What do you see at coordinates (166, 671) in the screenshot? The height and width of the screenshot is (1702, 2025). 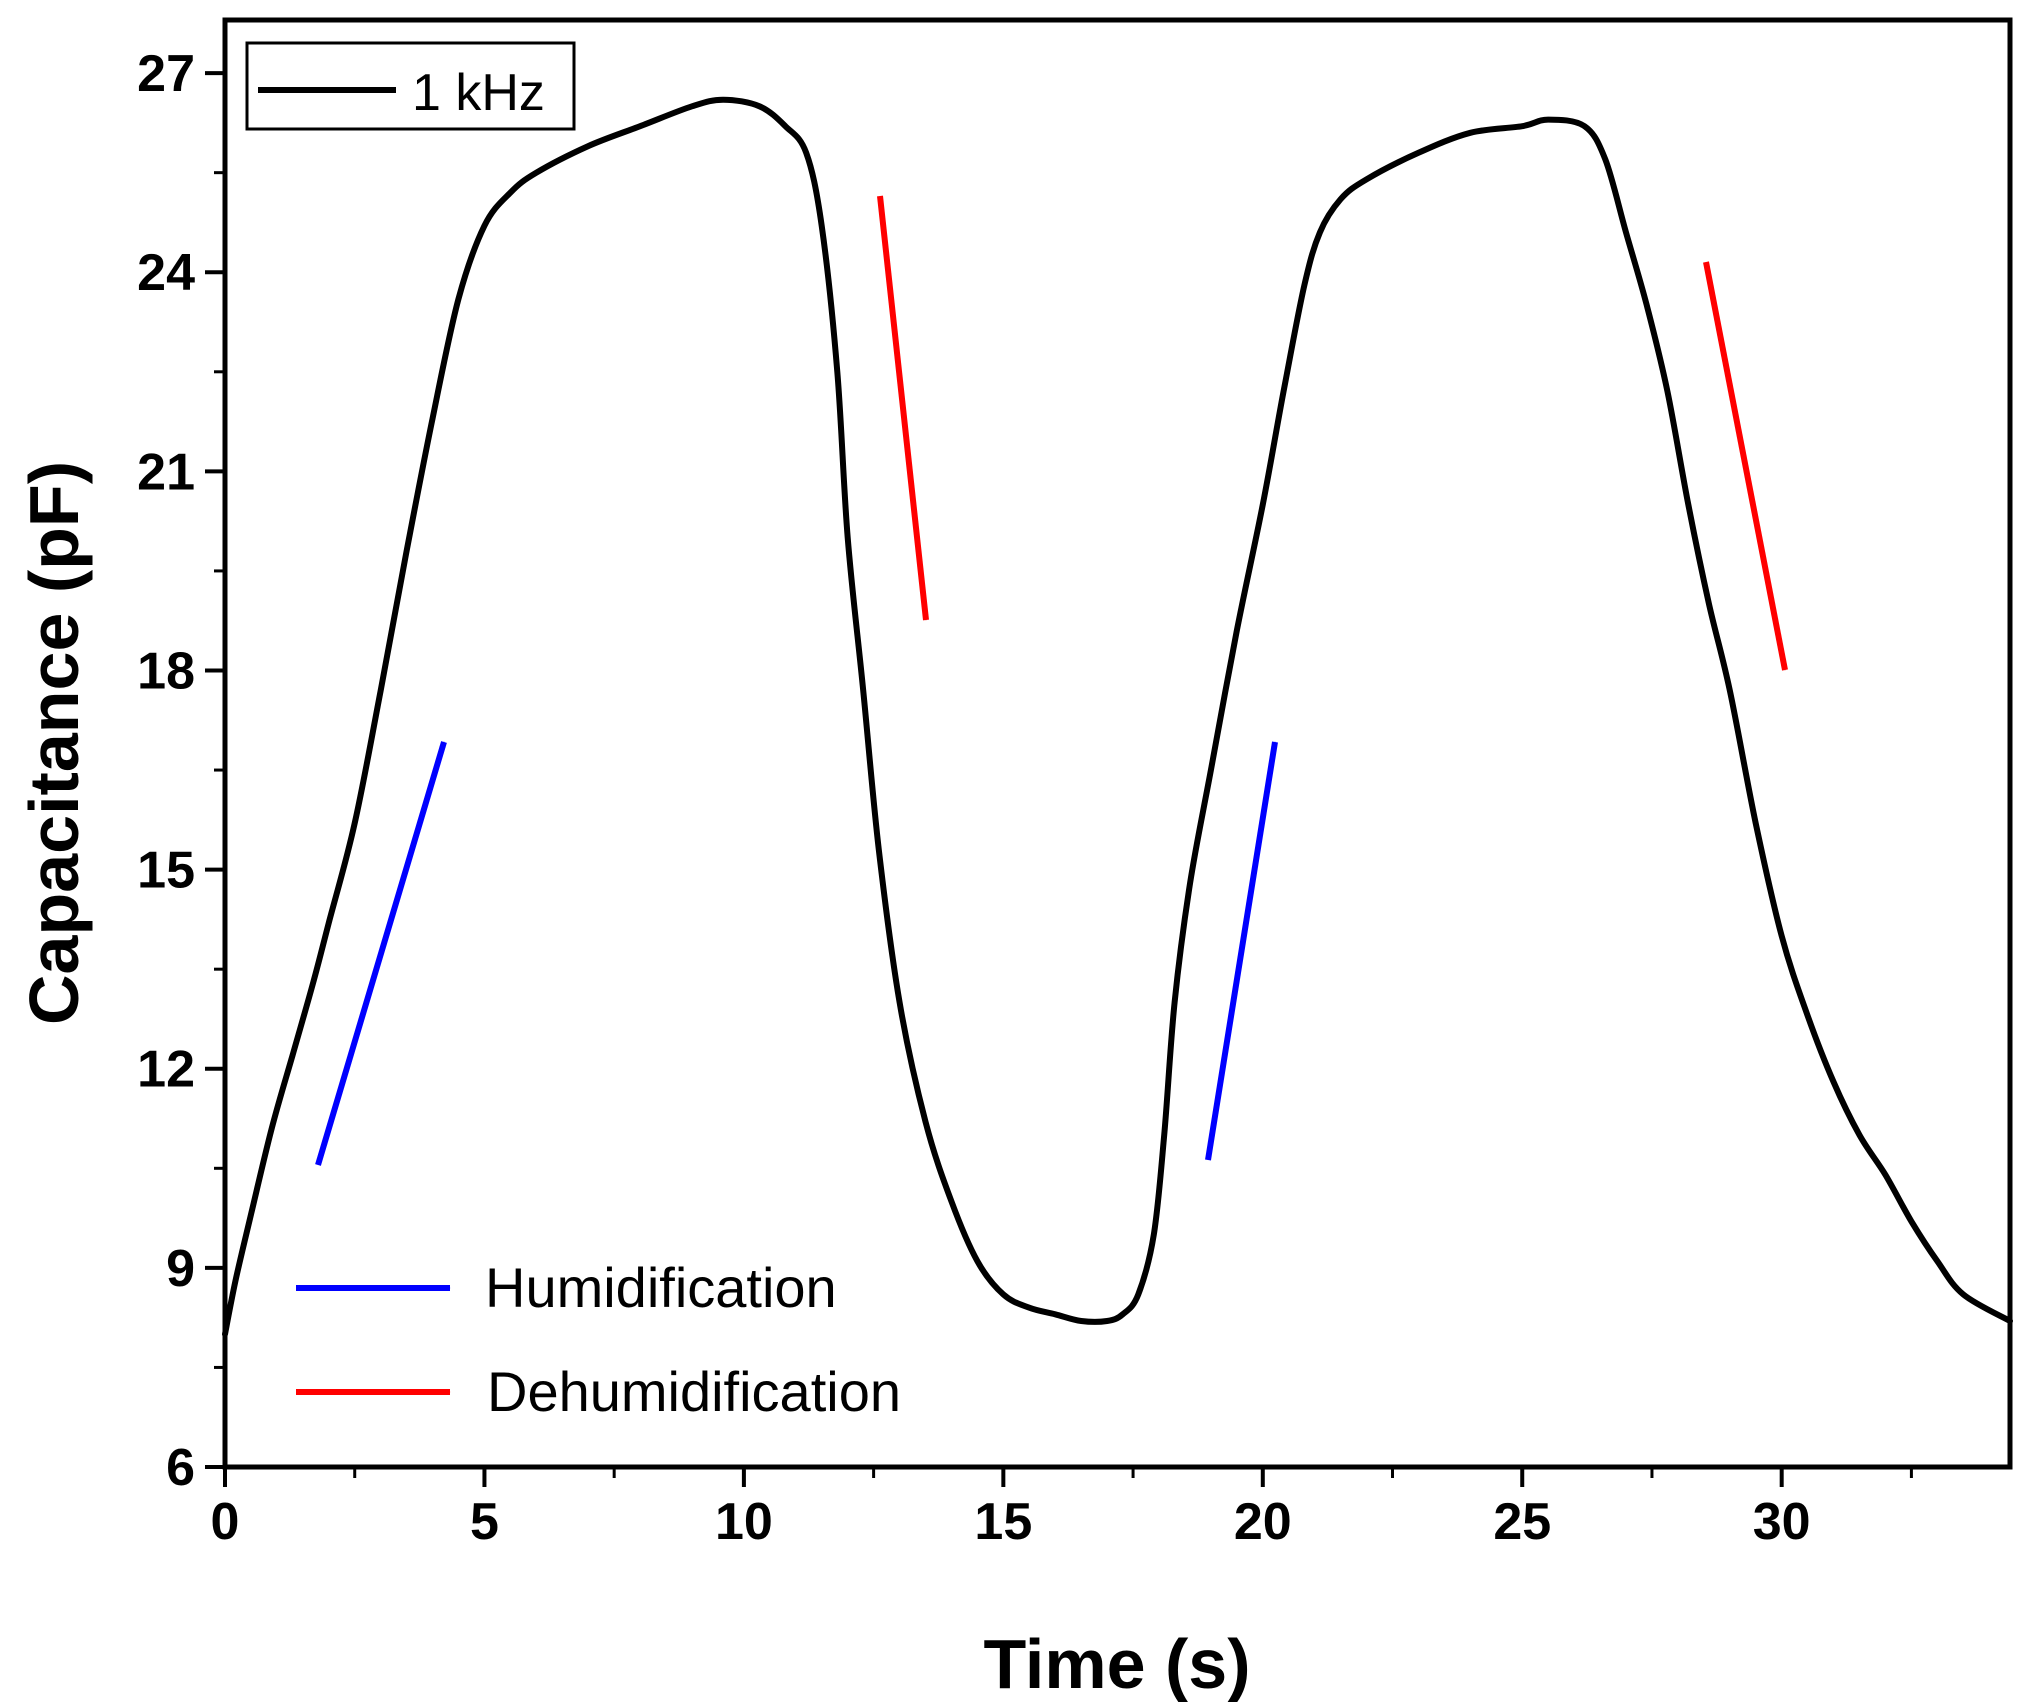 I see `y-tick-label: 18` at bounding box center [166, 671].